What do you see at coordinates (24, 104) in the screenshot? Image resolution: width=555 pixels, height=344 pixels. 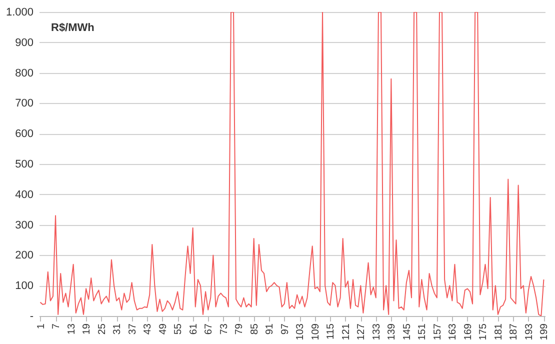 I see `y-tick-label: 700` at bounding box center [24, 104].